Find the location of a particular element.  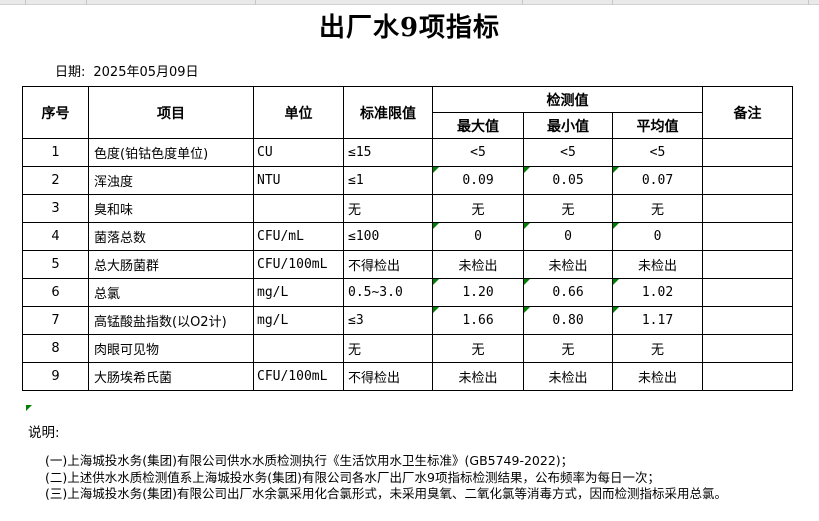

avg-value-cell: 1.17 is located at coordinates (657, 320).